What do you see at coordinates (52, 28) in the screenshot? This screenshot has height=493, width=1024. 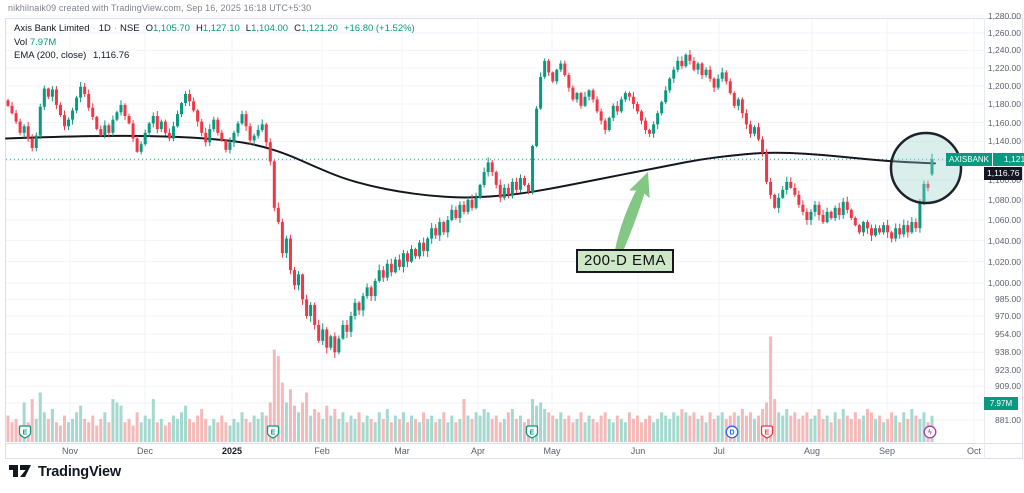 I see `symbol-title: Axis Bank Limited` at bounding box center [52, 28].